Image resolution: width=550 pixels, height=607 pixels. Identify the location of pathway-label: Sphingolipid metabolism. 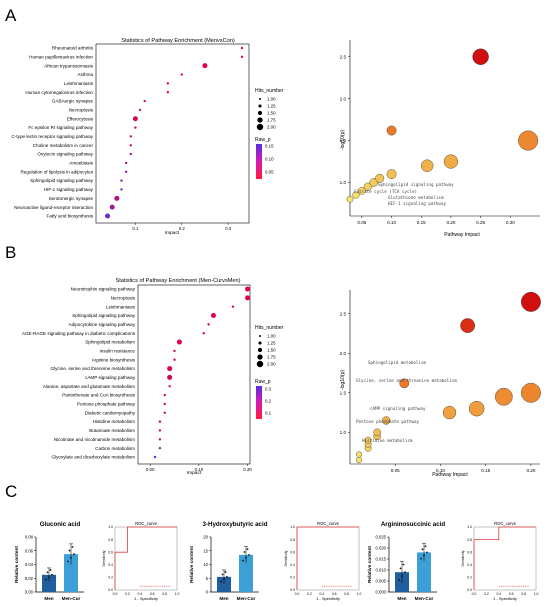
(110, 342).